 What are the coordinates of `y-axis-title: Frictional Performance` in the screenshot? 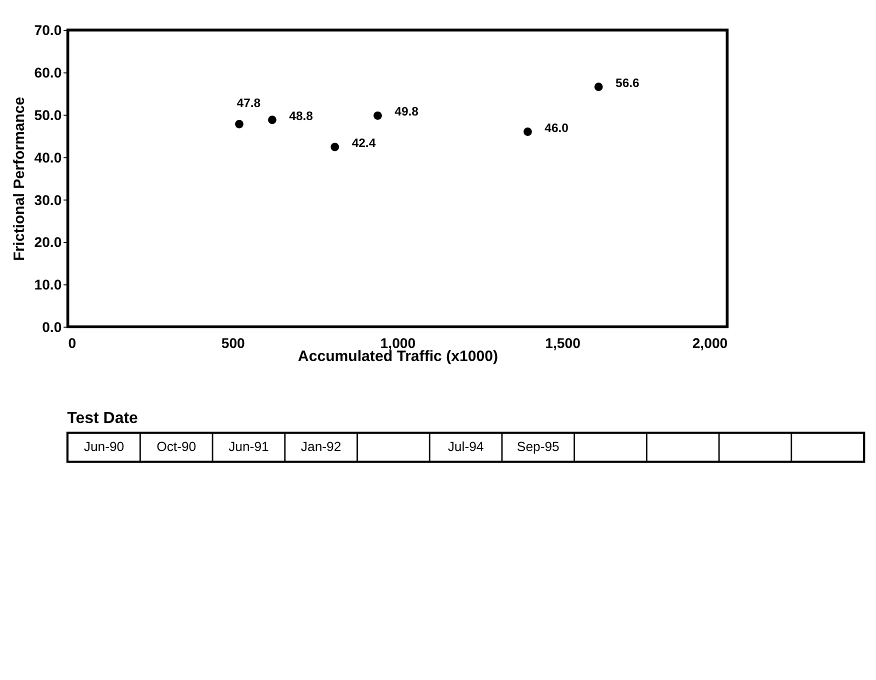 It's located at (19, 178).